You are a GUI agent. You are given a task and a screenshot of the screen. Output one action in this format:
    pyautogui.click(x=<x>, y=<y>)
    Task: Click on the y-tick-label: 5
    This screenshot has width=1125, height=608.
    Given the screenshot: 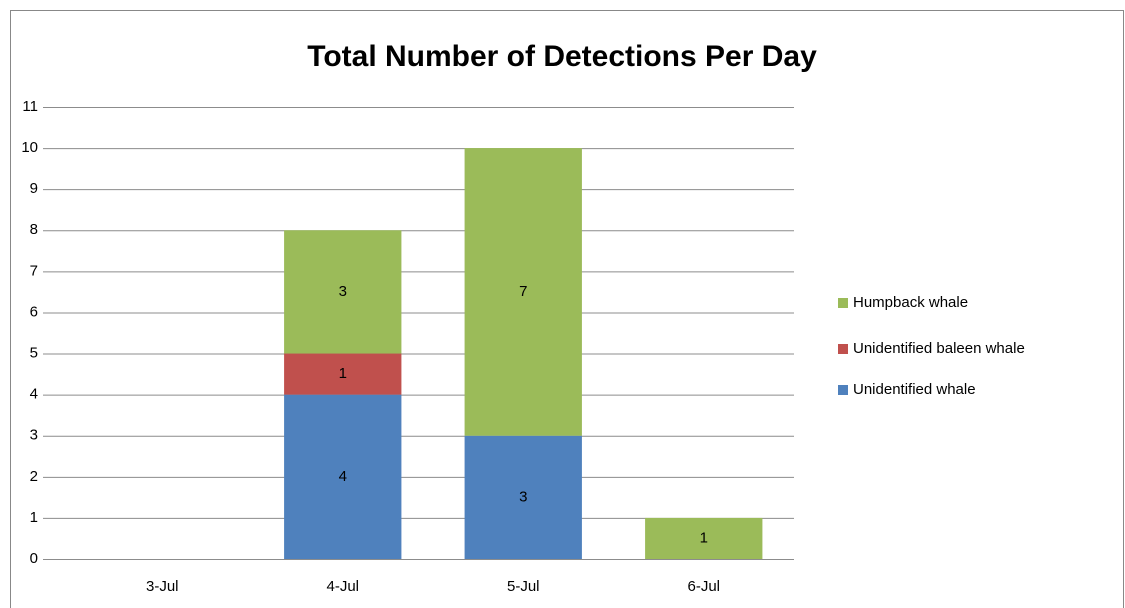 What is the action you would take?
    pyautogui.click(x=34, y=353)
    